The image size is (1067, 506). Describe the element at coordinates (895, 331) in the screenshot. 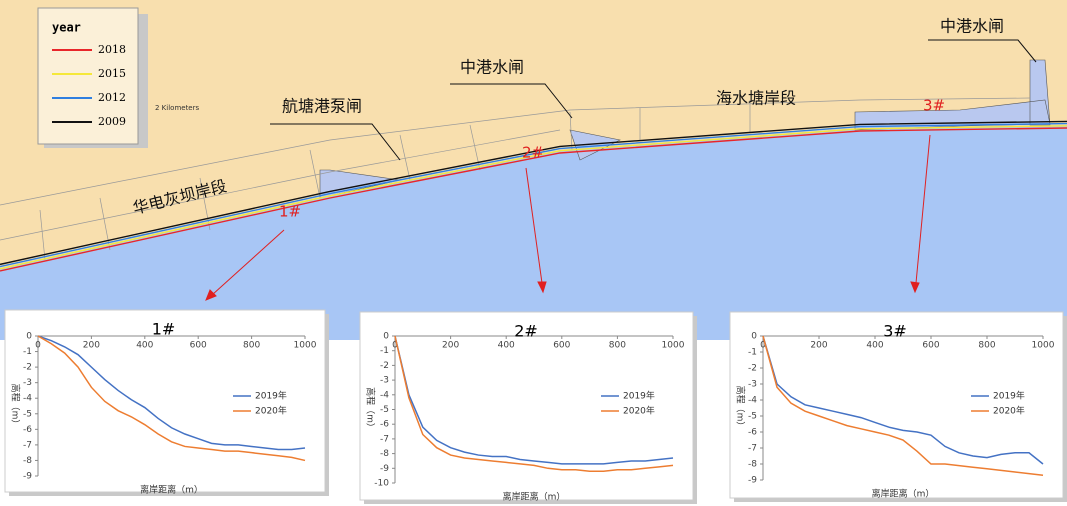

I see `chart-title: 3#` at that location.